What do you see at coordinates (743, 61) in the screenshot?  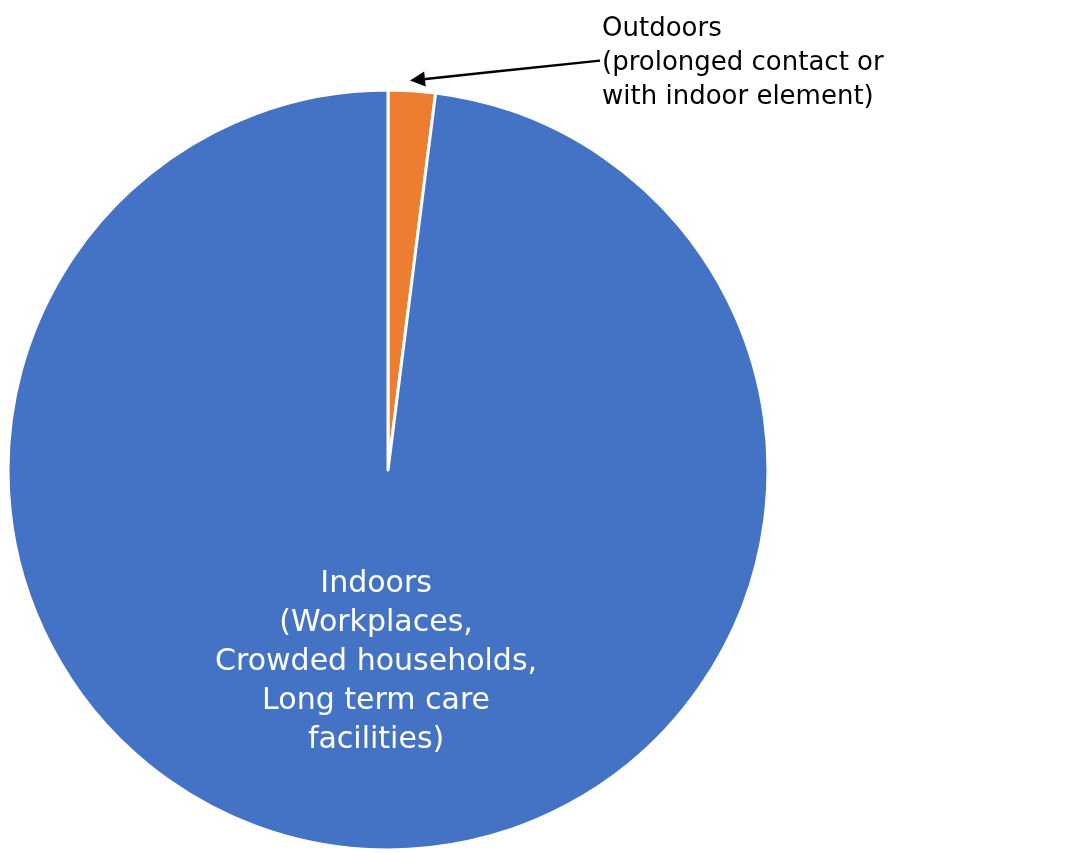 I see `slice-label: Outdoors (prolonged contact or with indoor element)` at bounding box center [743, 61].